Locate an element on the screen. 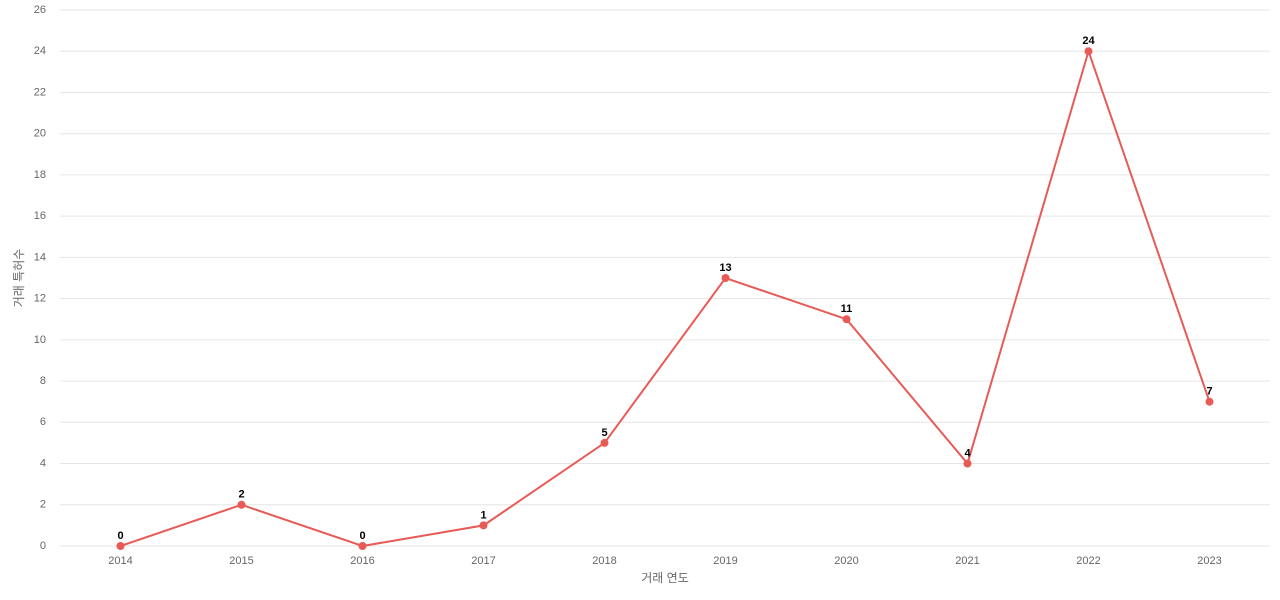 The image size is (1280, 600). y-tick-label: 26 is located at coordinates (40, 10).